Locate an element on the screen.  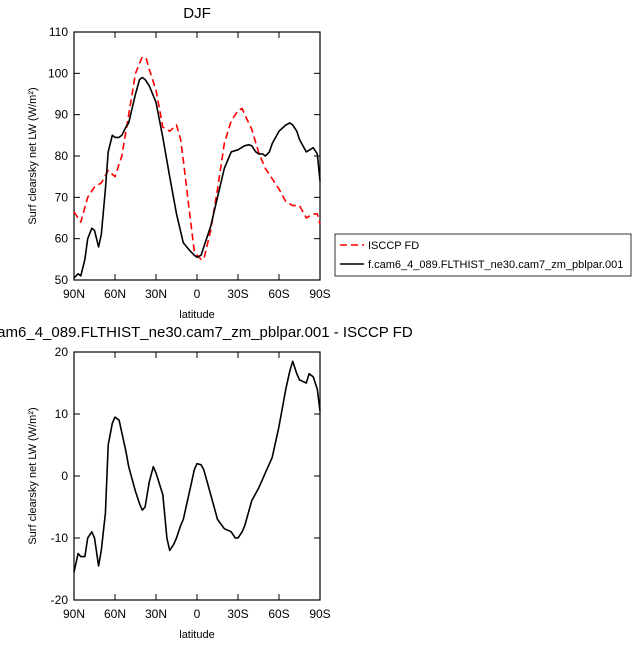
top-y-tick-label: 60 is located at coordinates (62, 239).